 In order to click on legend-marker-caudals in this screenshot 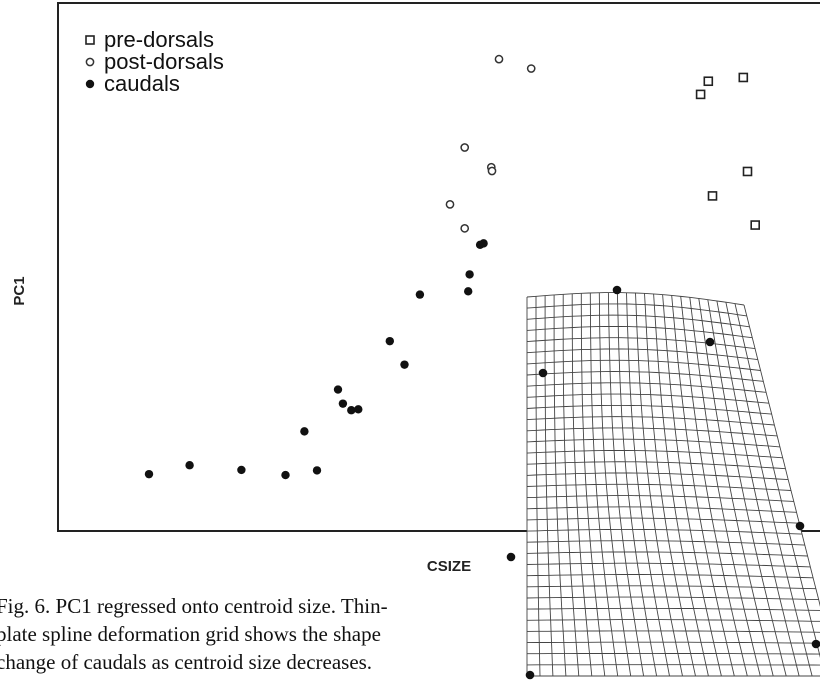, I will do `click(90, 84)`.